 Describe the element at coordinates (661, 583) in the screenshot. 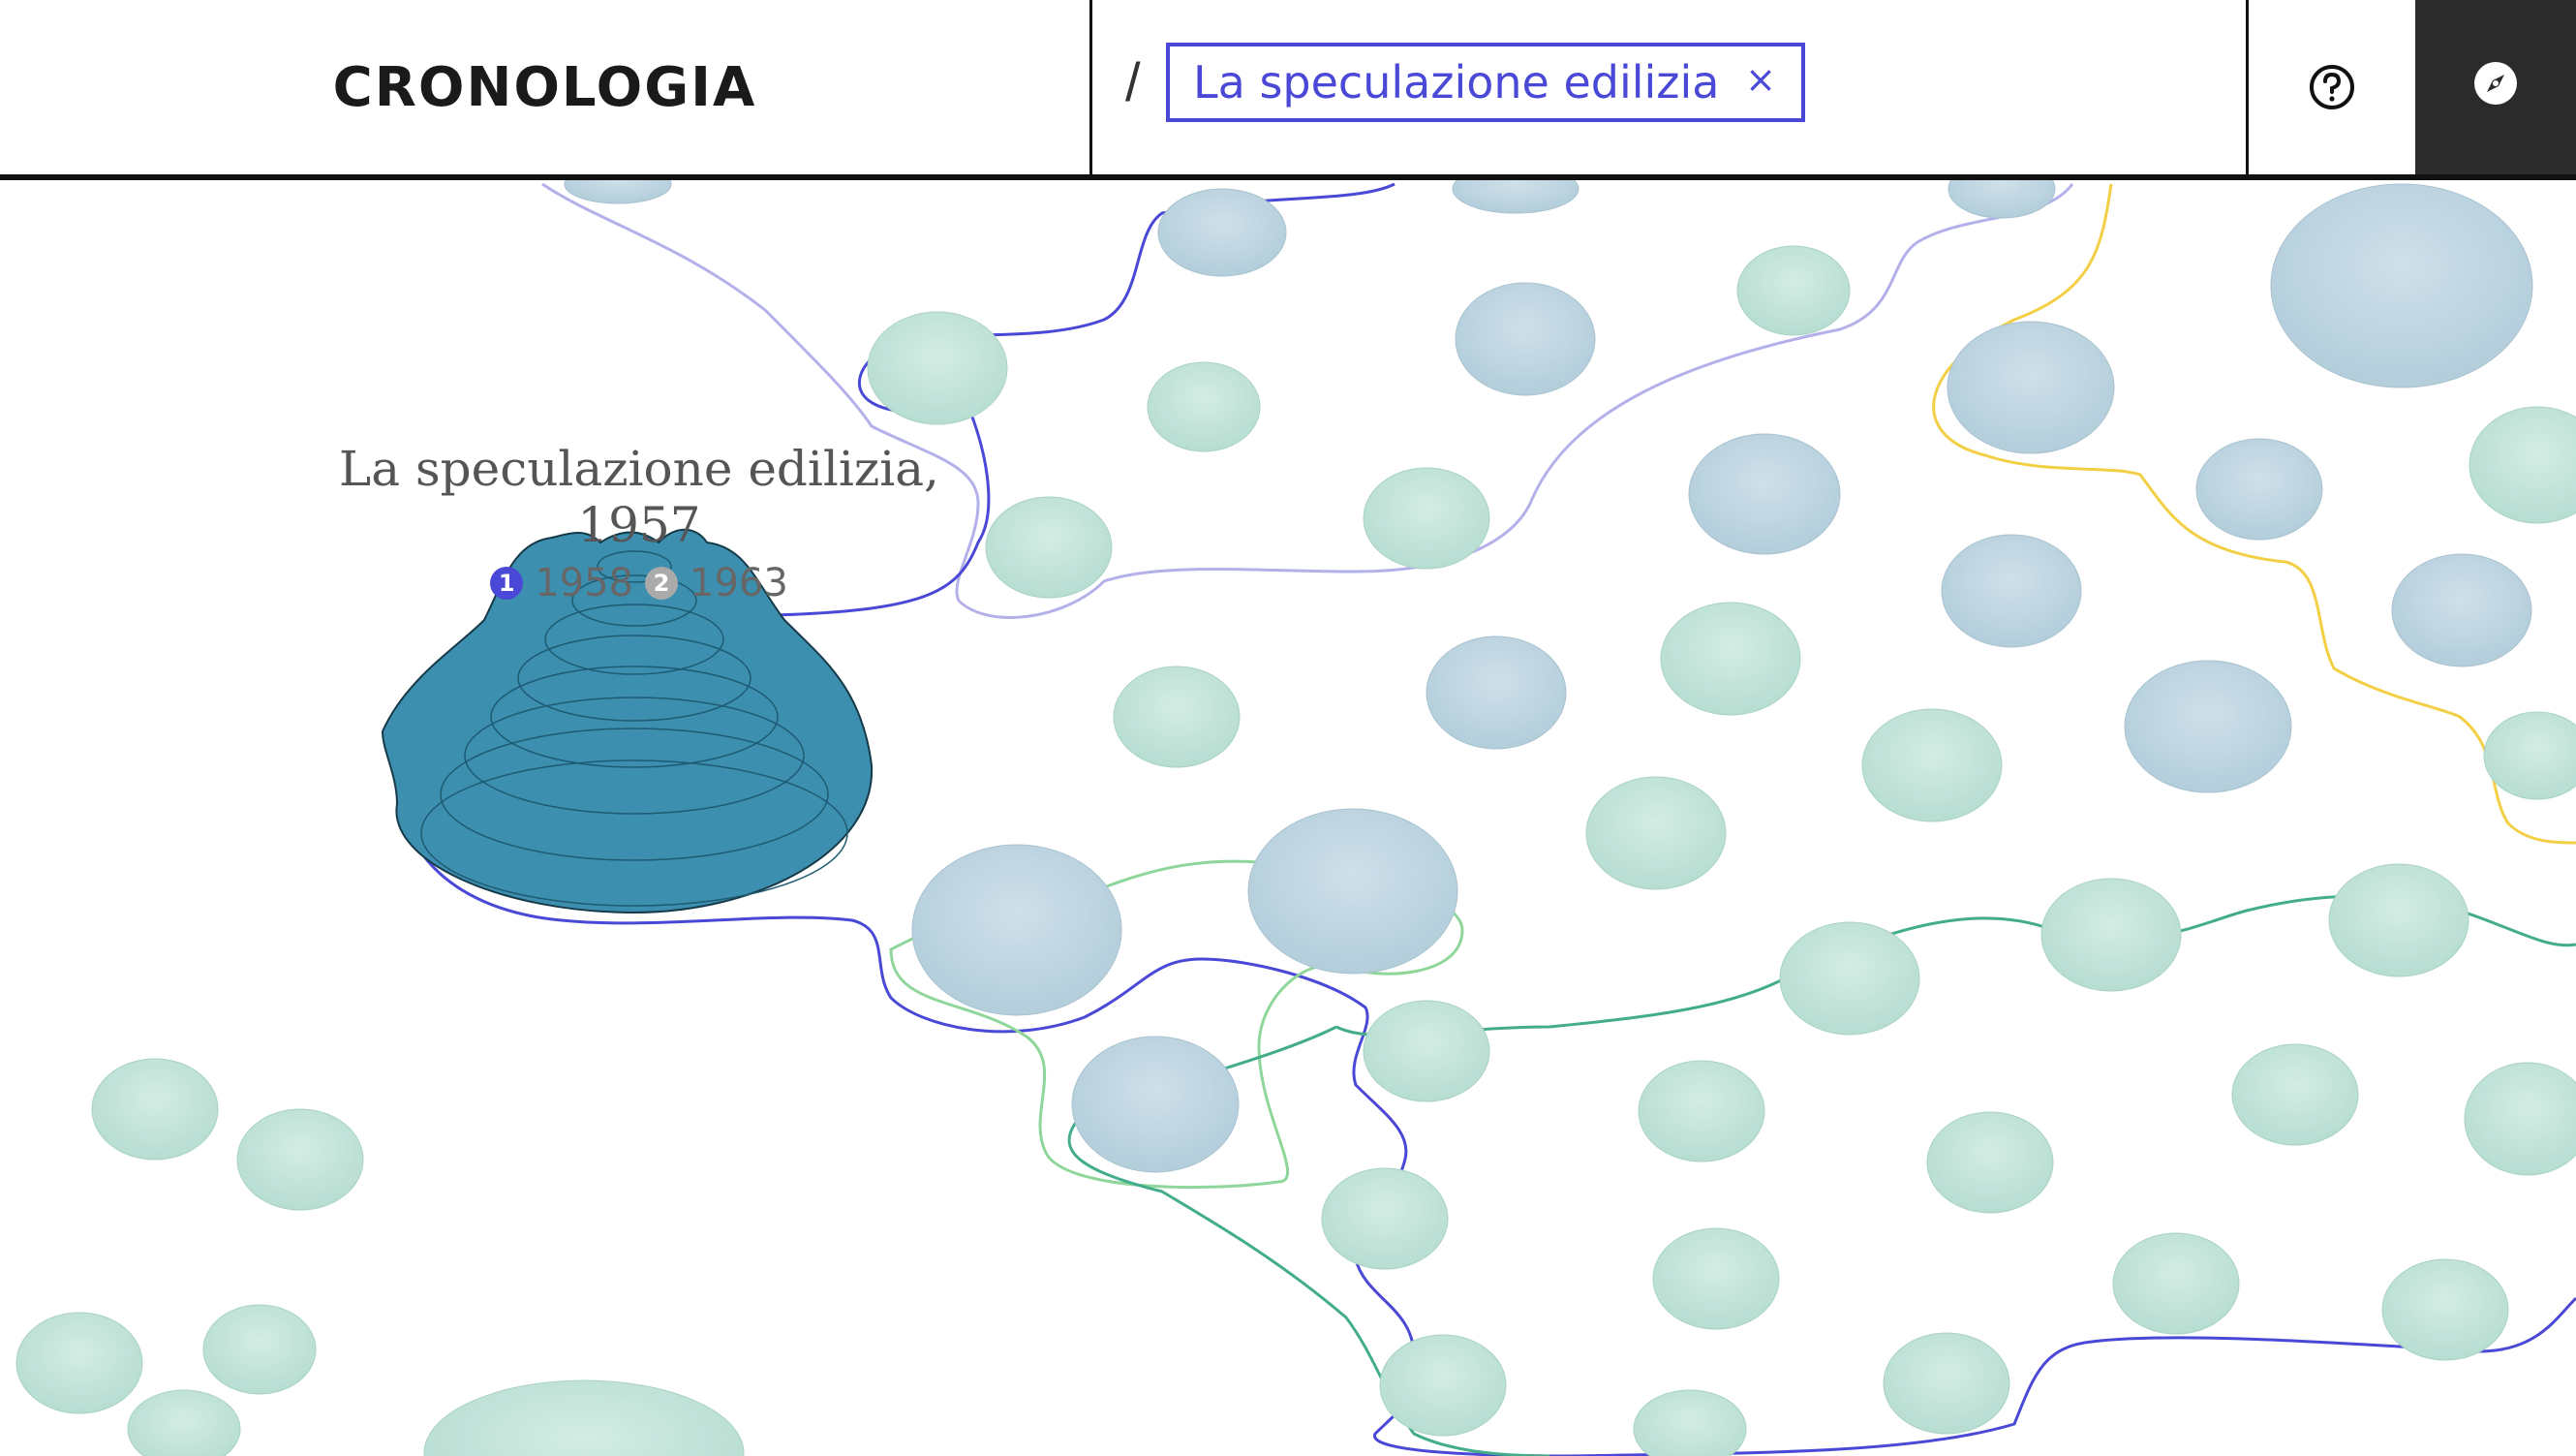

I see `badge-2: 2` at that location.